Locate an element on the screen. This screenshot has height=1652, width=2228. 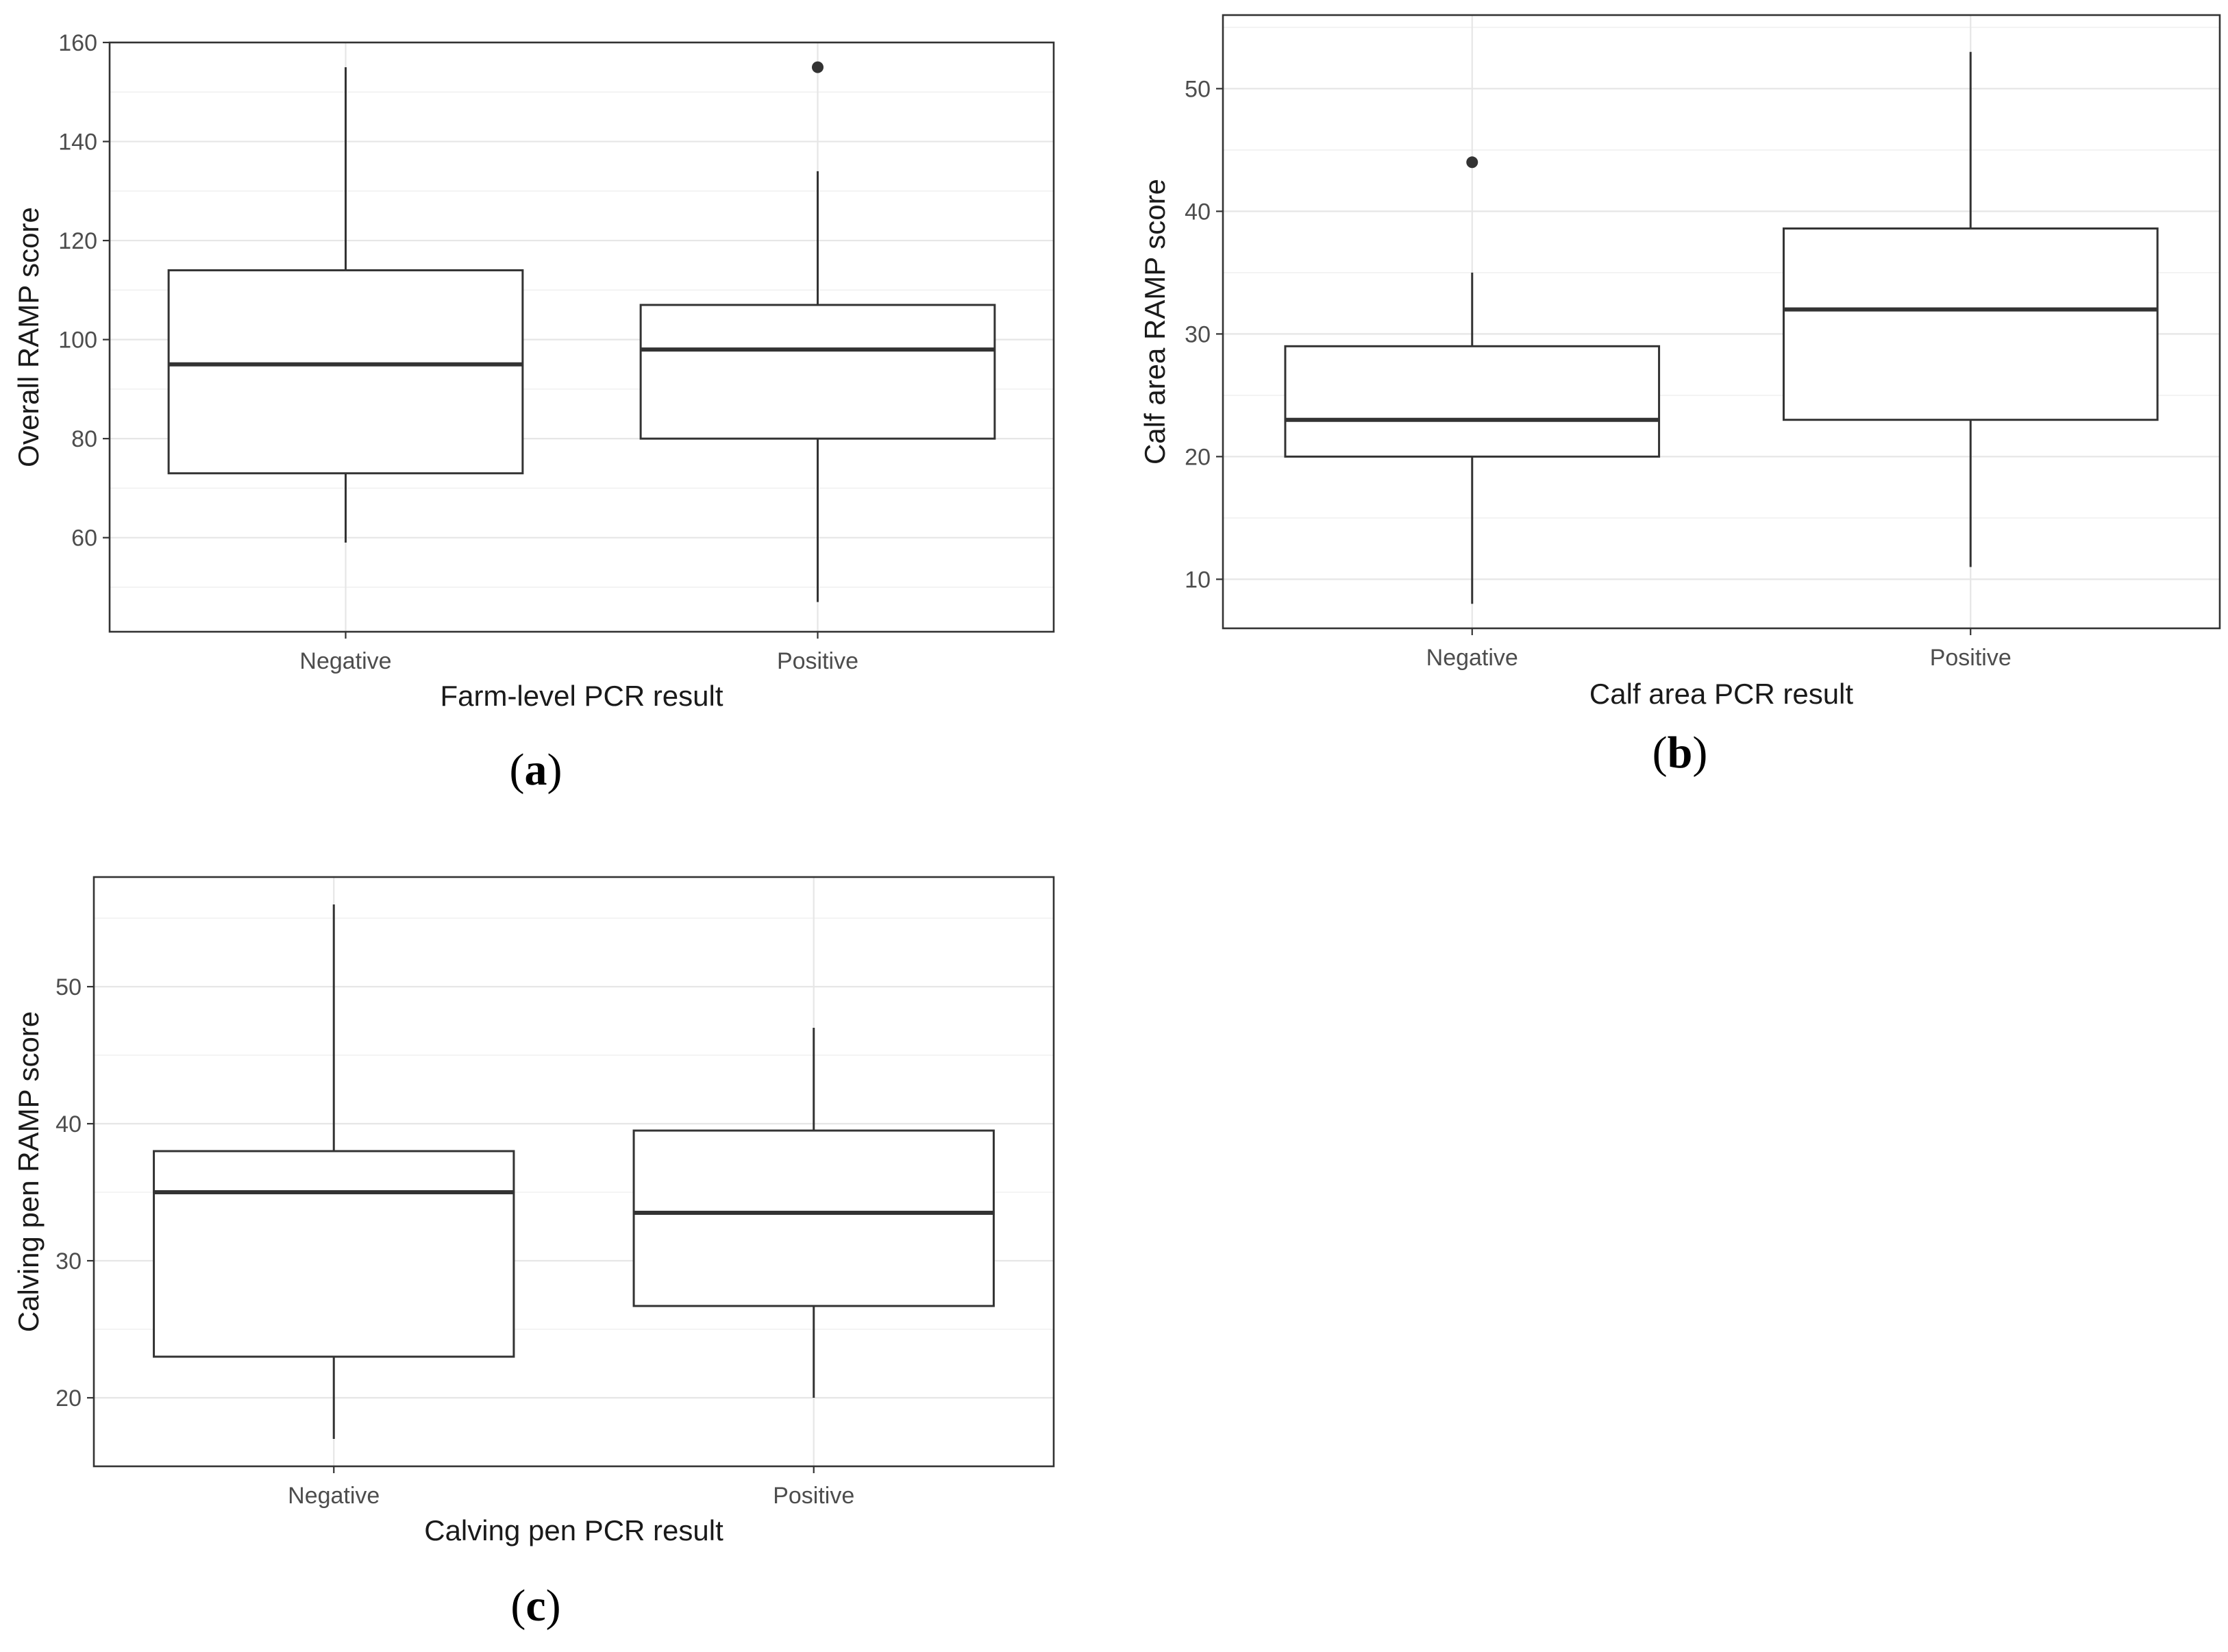
y-axis-title: Calf area RAMP score is located at coordinates (1155, 322).